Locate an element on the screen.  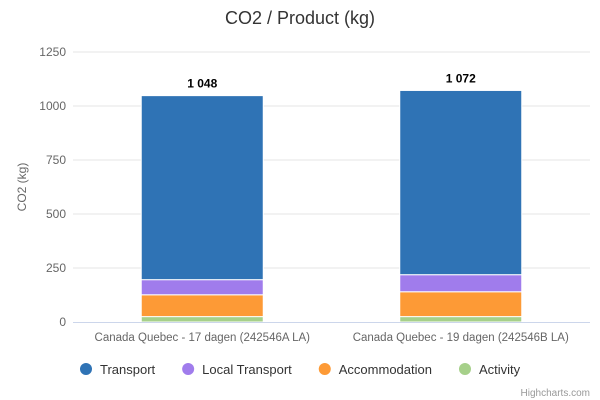
legend-item-accommodation: Accommodation is located at coordinates (385, 369).